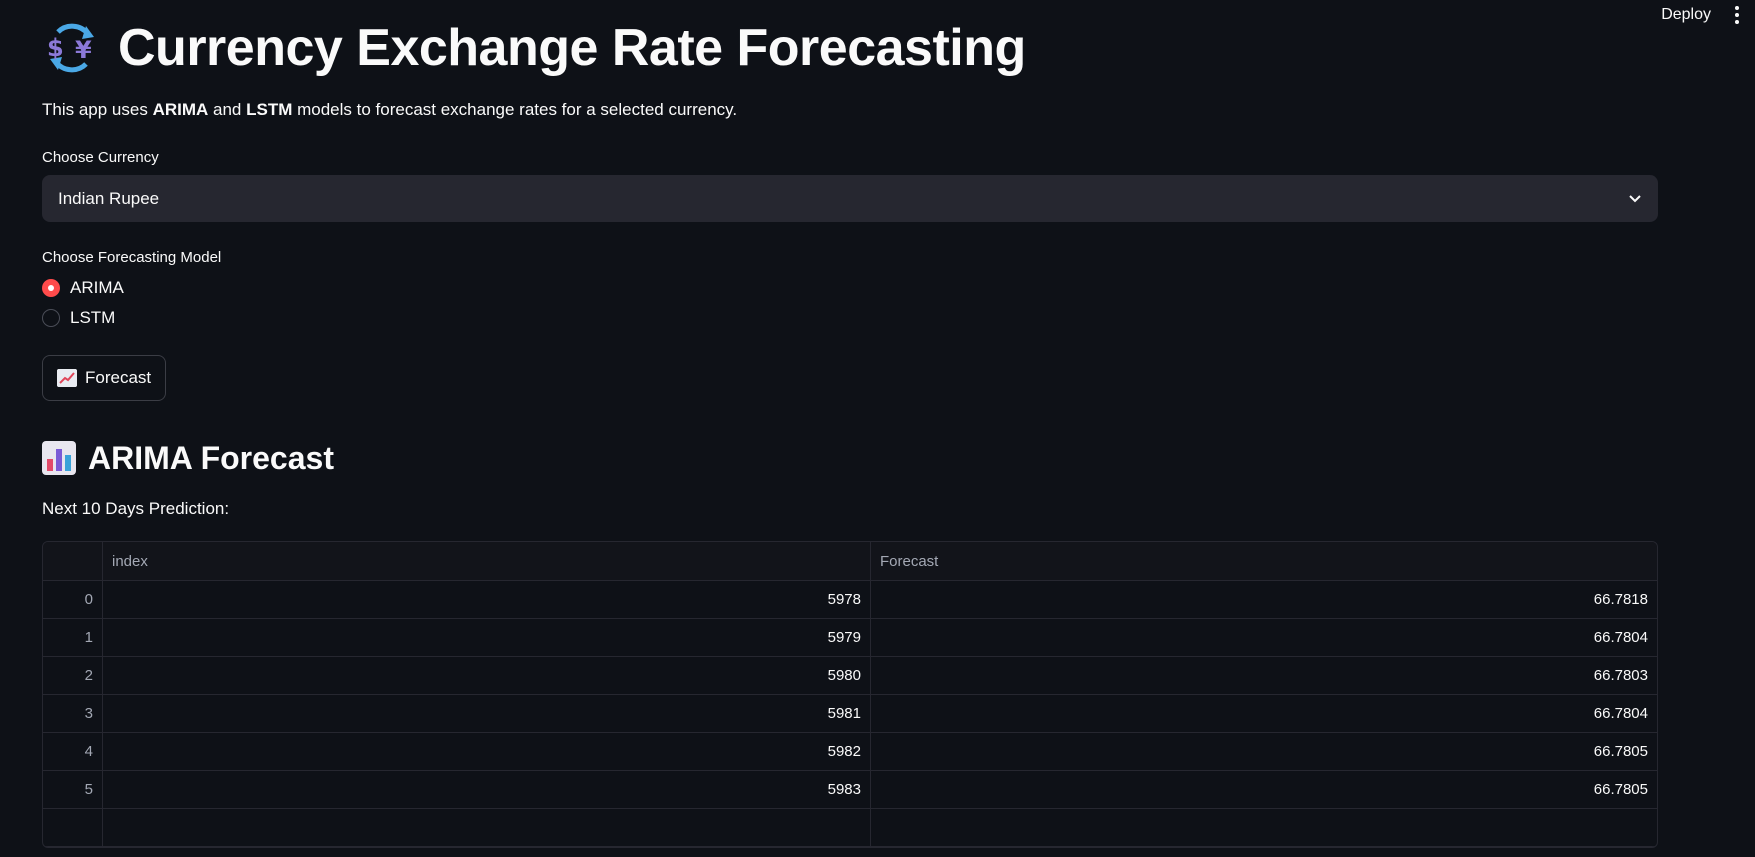  What do you see at coordinates (487, 789) in the screenshot?
I see `index-cell: 5983` at bounding box center [487, 789].